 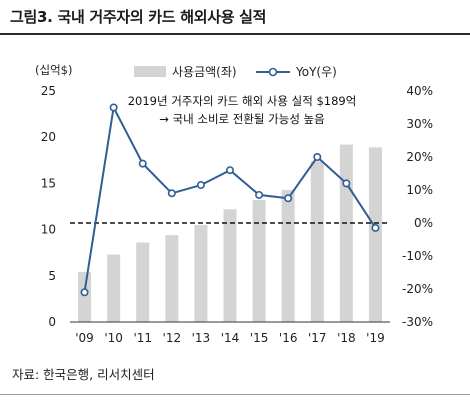 What do you see at coordinates (113, 338) in the screenshot?
I see `x-tick-label: '10` at bounding box center [113, 338].